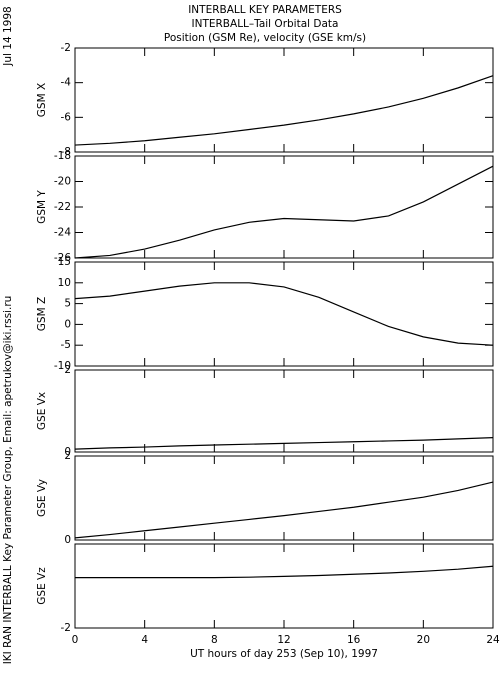 The width and height of the screenshot is (504, 688). Describe the element at coordinates (64, 262) in the screenshot. I see `y-tick-label: 15` at that location.